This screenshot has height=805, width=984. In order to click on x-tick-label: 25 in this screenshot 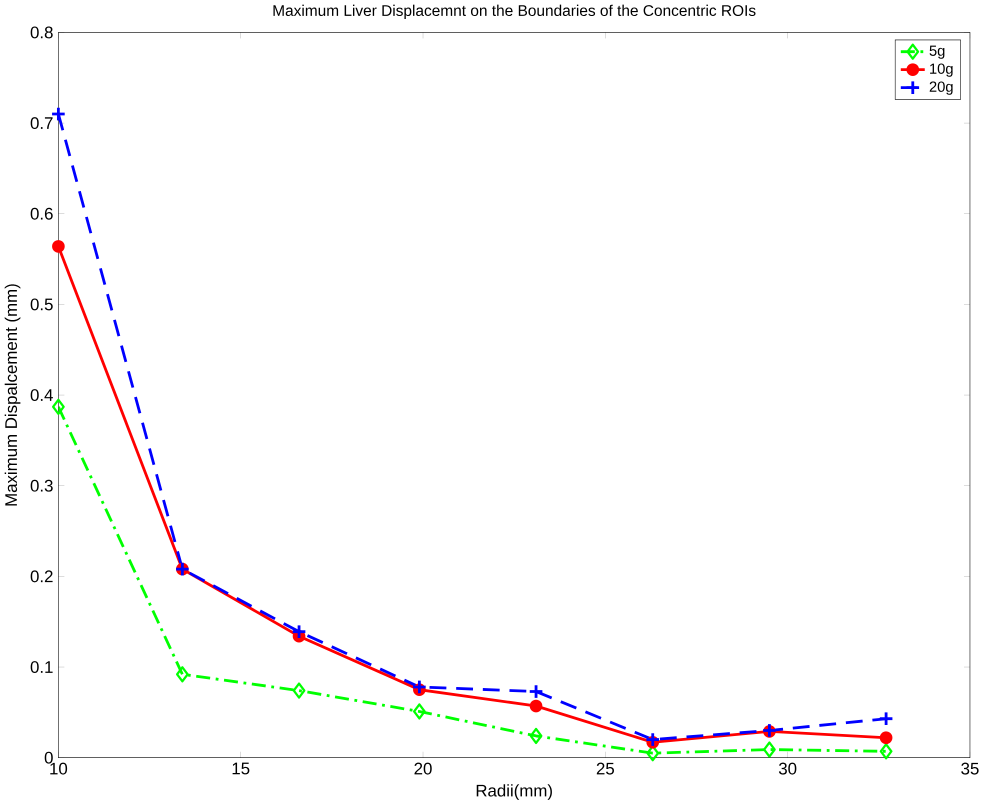, I will do `click(605, 768)`.